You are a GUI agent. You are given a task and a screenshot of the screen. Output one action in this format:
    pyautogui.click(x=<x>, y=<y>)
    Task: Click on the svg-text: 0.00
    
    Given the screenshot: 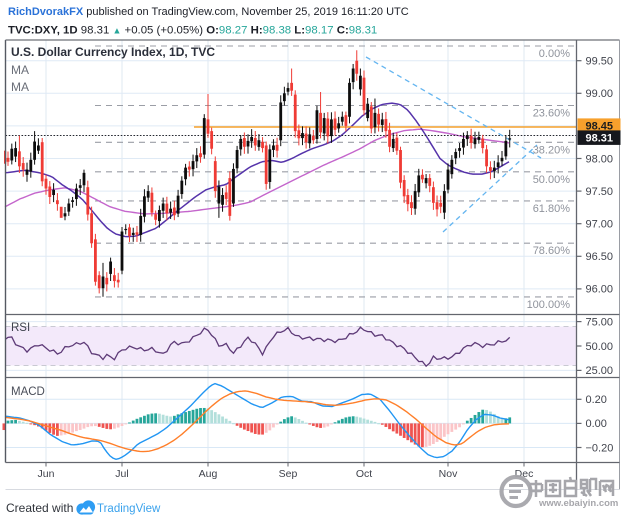 What is the action you would take?
    pyautogui.click(x=596, y=424)
    